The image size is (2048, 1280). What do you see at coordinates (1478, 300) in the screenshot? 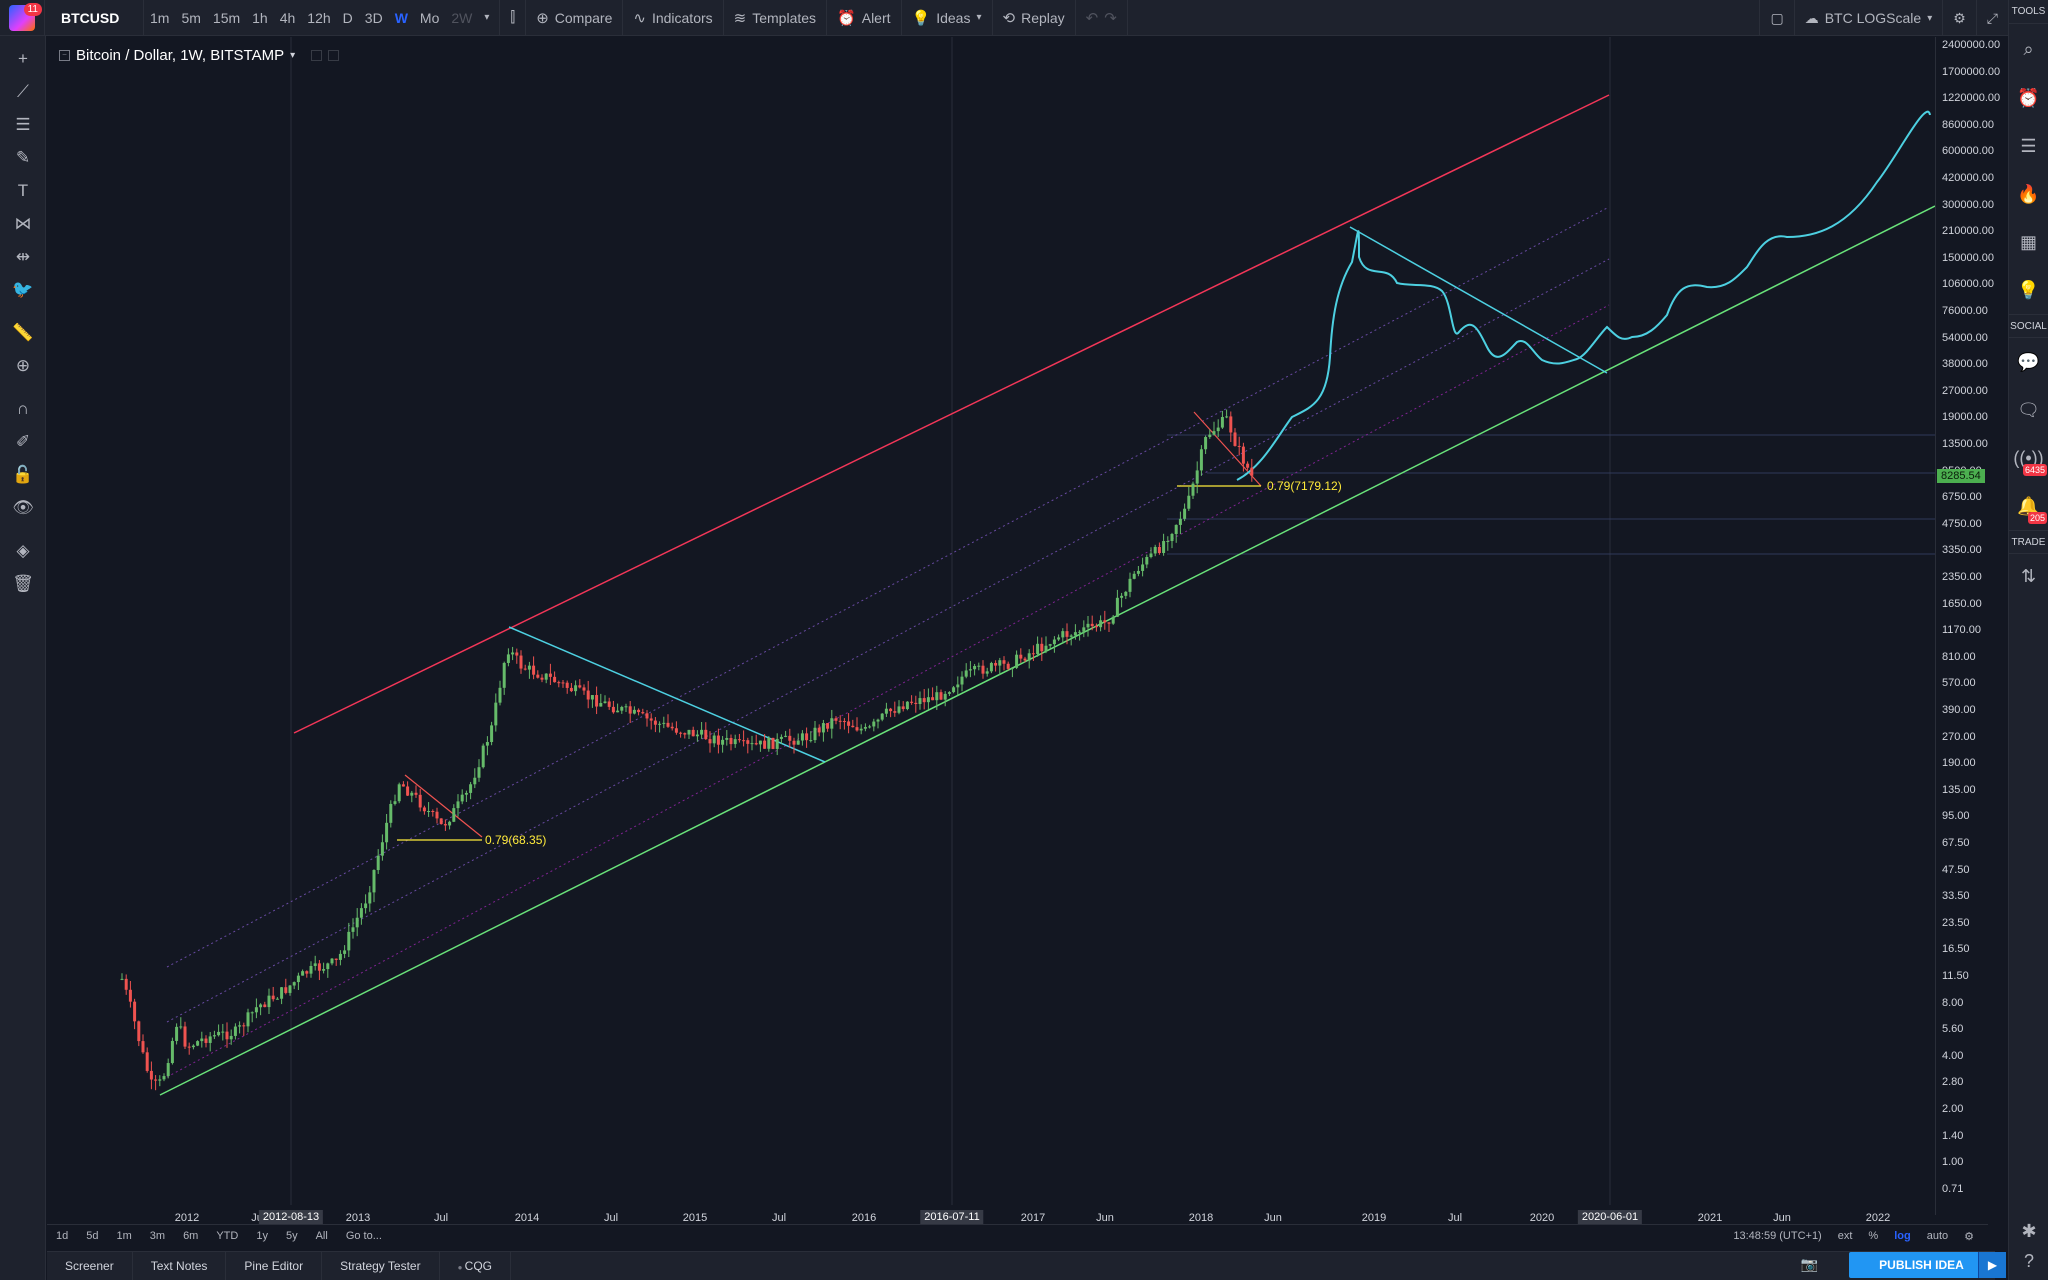
I see `descending-trendline` at bounding box center [1478, 300].